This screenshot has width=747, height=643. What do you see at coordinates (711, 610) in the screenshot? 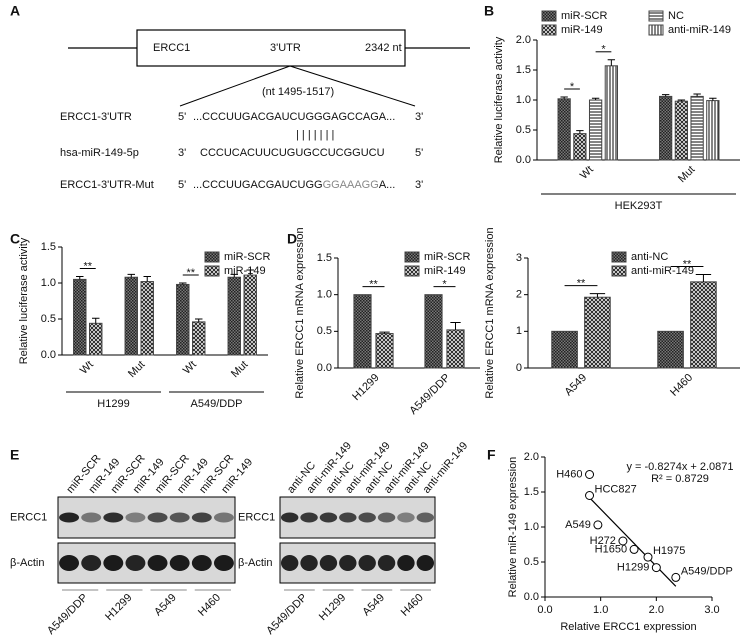
I see `x-tick-label: 3.0` at bounding box center [711, 610].